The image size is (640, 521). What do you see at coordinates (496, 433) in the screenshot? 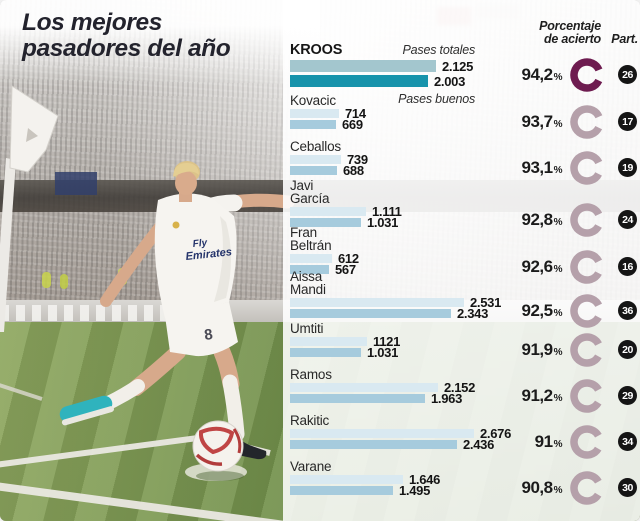
I see `total-passes-value: 2.676` at bounding box center [496, 433].